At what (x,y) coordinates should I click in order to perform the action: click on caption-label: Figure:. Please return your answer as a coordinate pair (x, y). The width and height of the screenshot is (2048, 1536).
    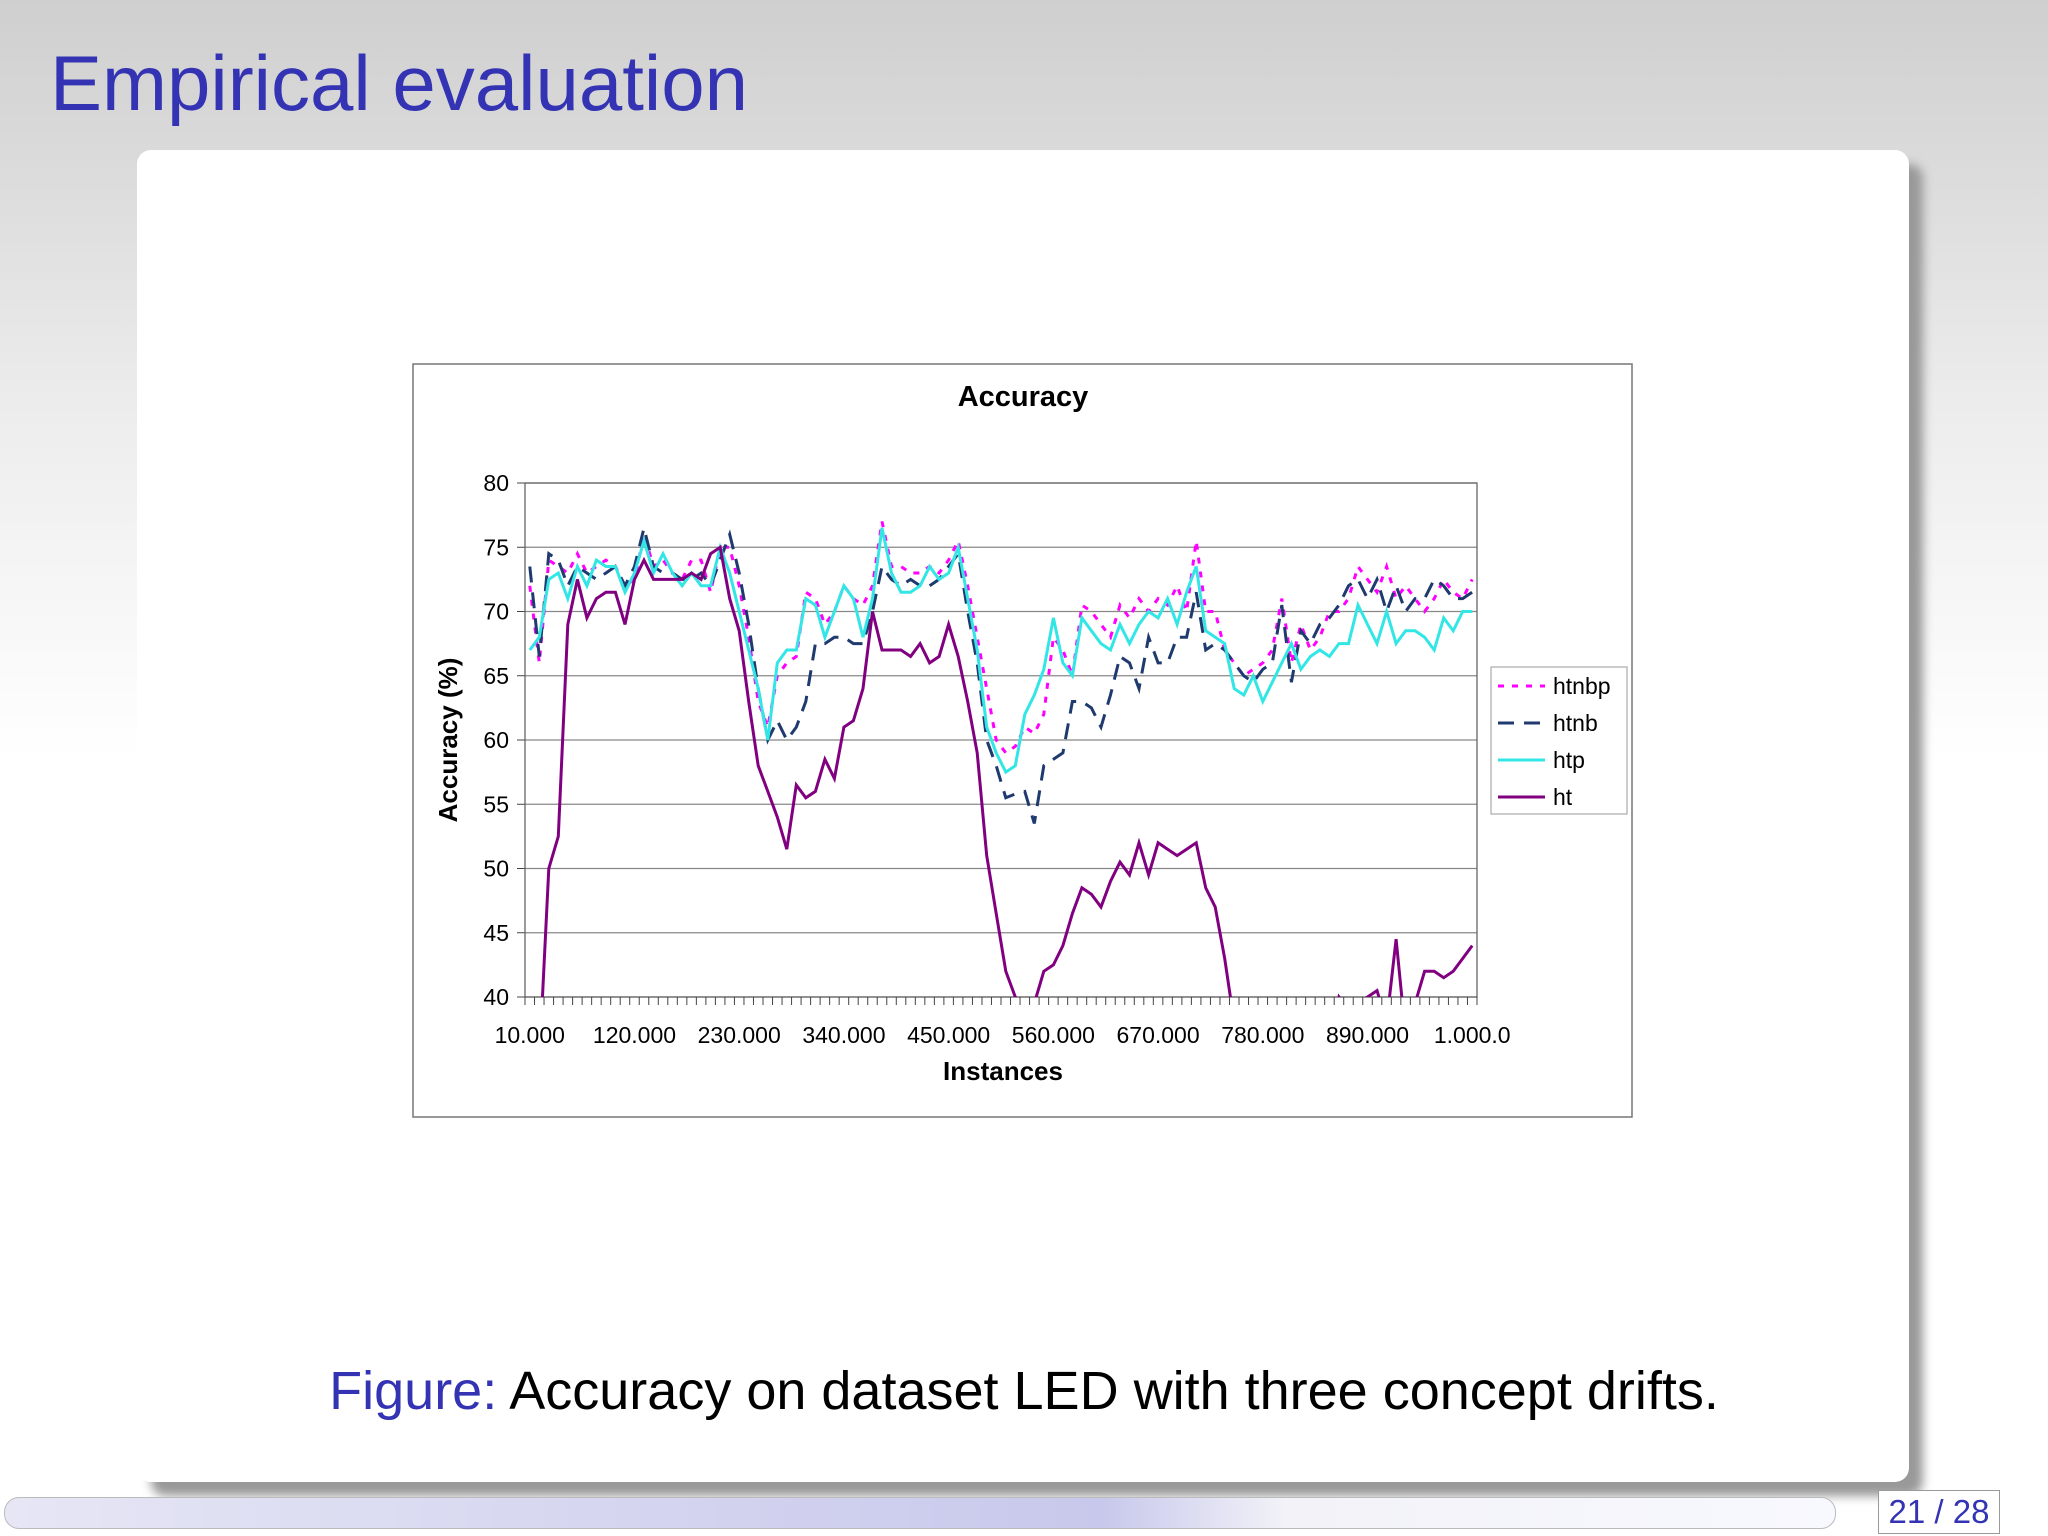
    Looking at the image, I should click on (413, 1391).